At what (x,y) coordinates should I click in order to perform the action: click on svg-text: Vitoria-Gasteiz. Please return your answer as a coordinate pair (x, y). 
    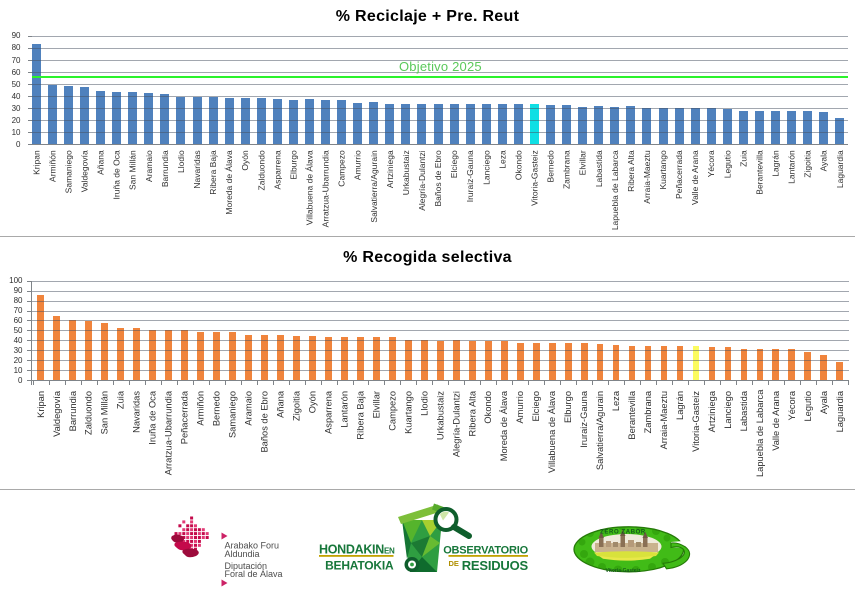
    Looking at the image, I should click on (623, 571).